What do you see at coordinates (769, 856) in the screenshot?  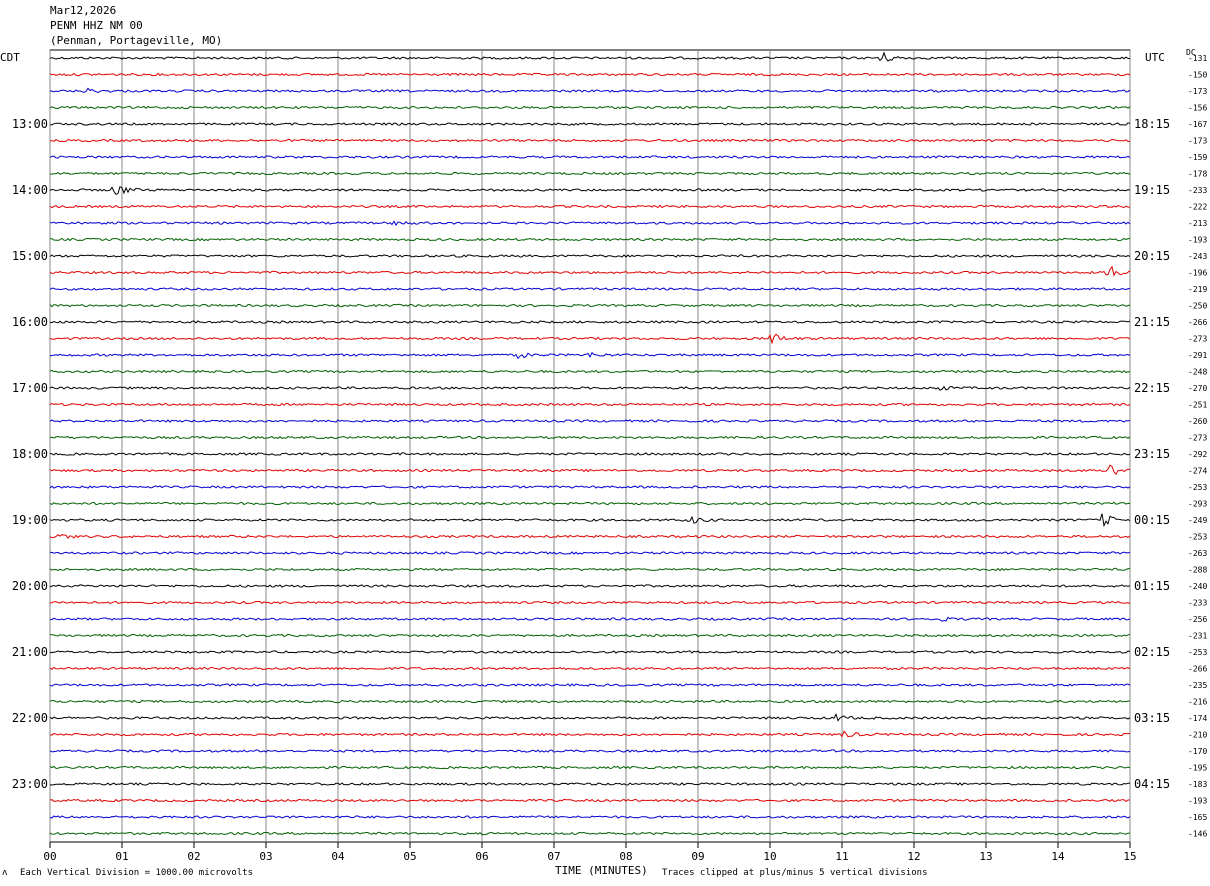 I see `x-tick-label: 10` at bounding box center [769, 856].